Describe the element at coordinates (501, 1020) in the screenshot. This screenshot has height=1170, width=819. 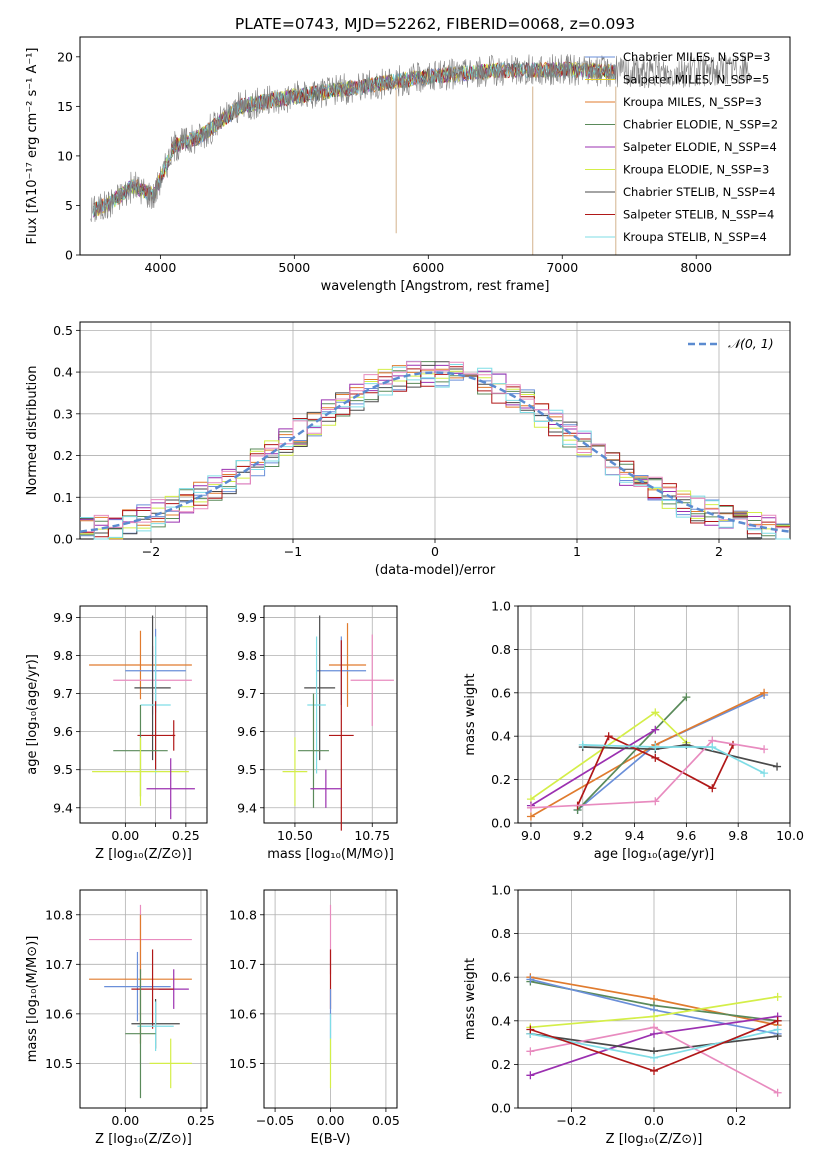
I see `y-tick-label: 0.4` at that location.